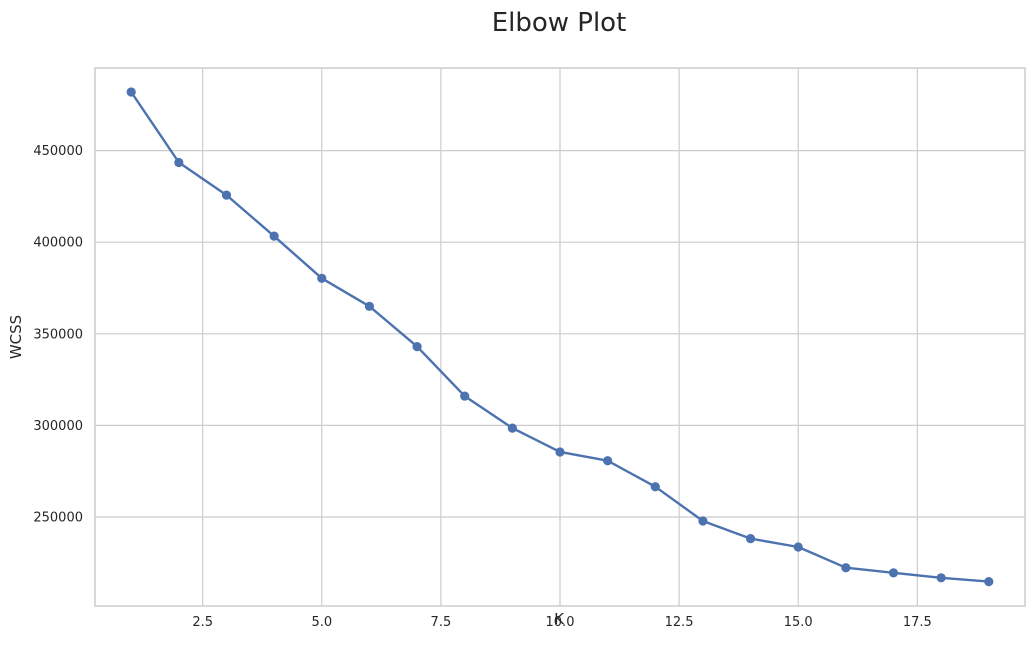  I want to click on x-tick-label: 17.5, so click(917, 622).